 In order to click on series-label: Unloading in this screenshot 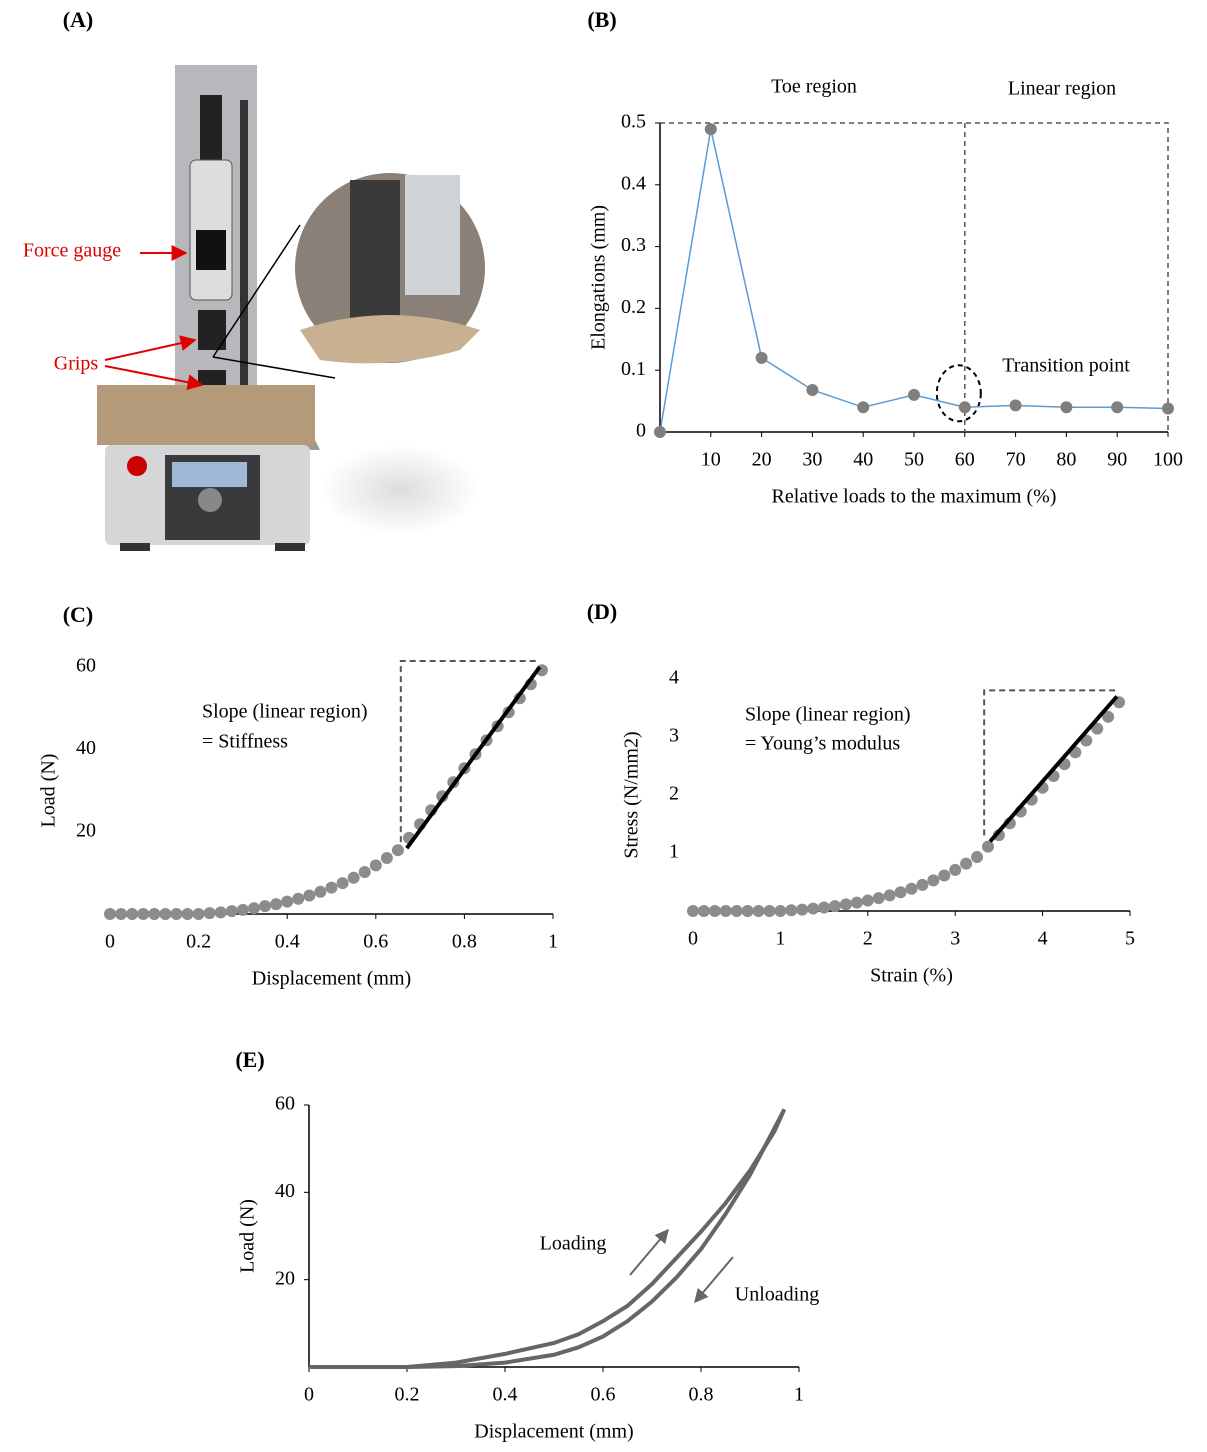, I will do `click(777, 1295)`.